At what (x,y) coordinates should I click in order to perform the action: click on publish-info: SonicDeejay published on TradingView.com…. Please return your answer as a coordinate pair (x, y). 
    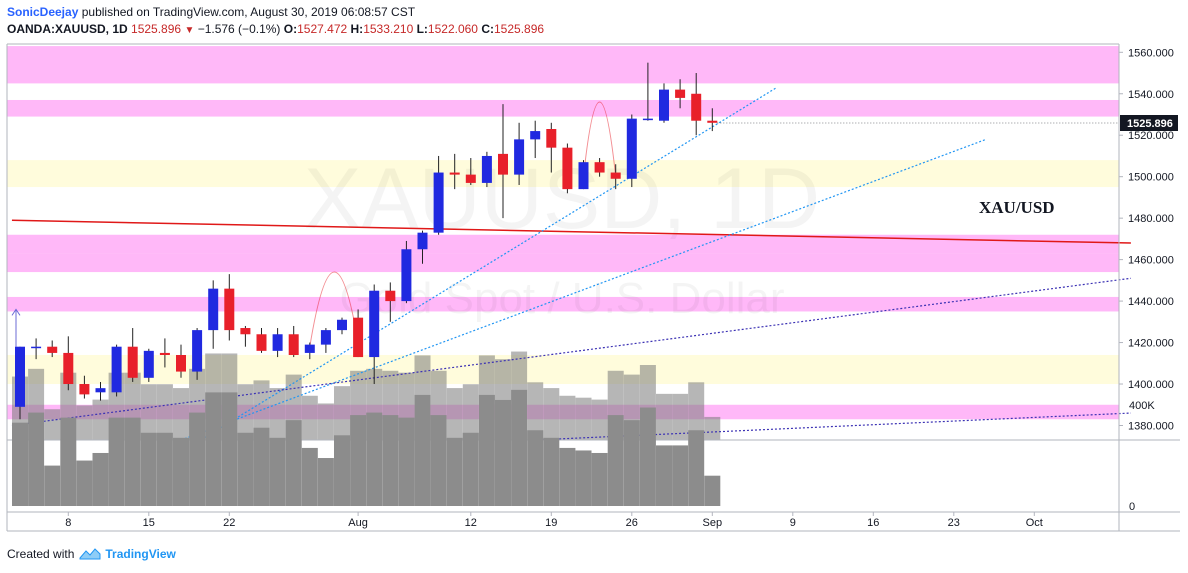
    Looking at the image, I should click on (211, 12).